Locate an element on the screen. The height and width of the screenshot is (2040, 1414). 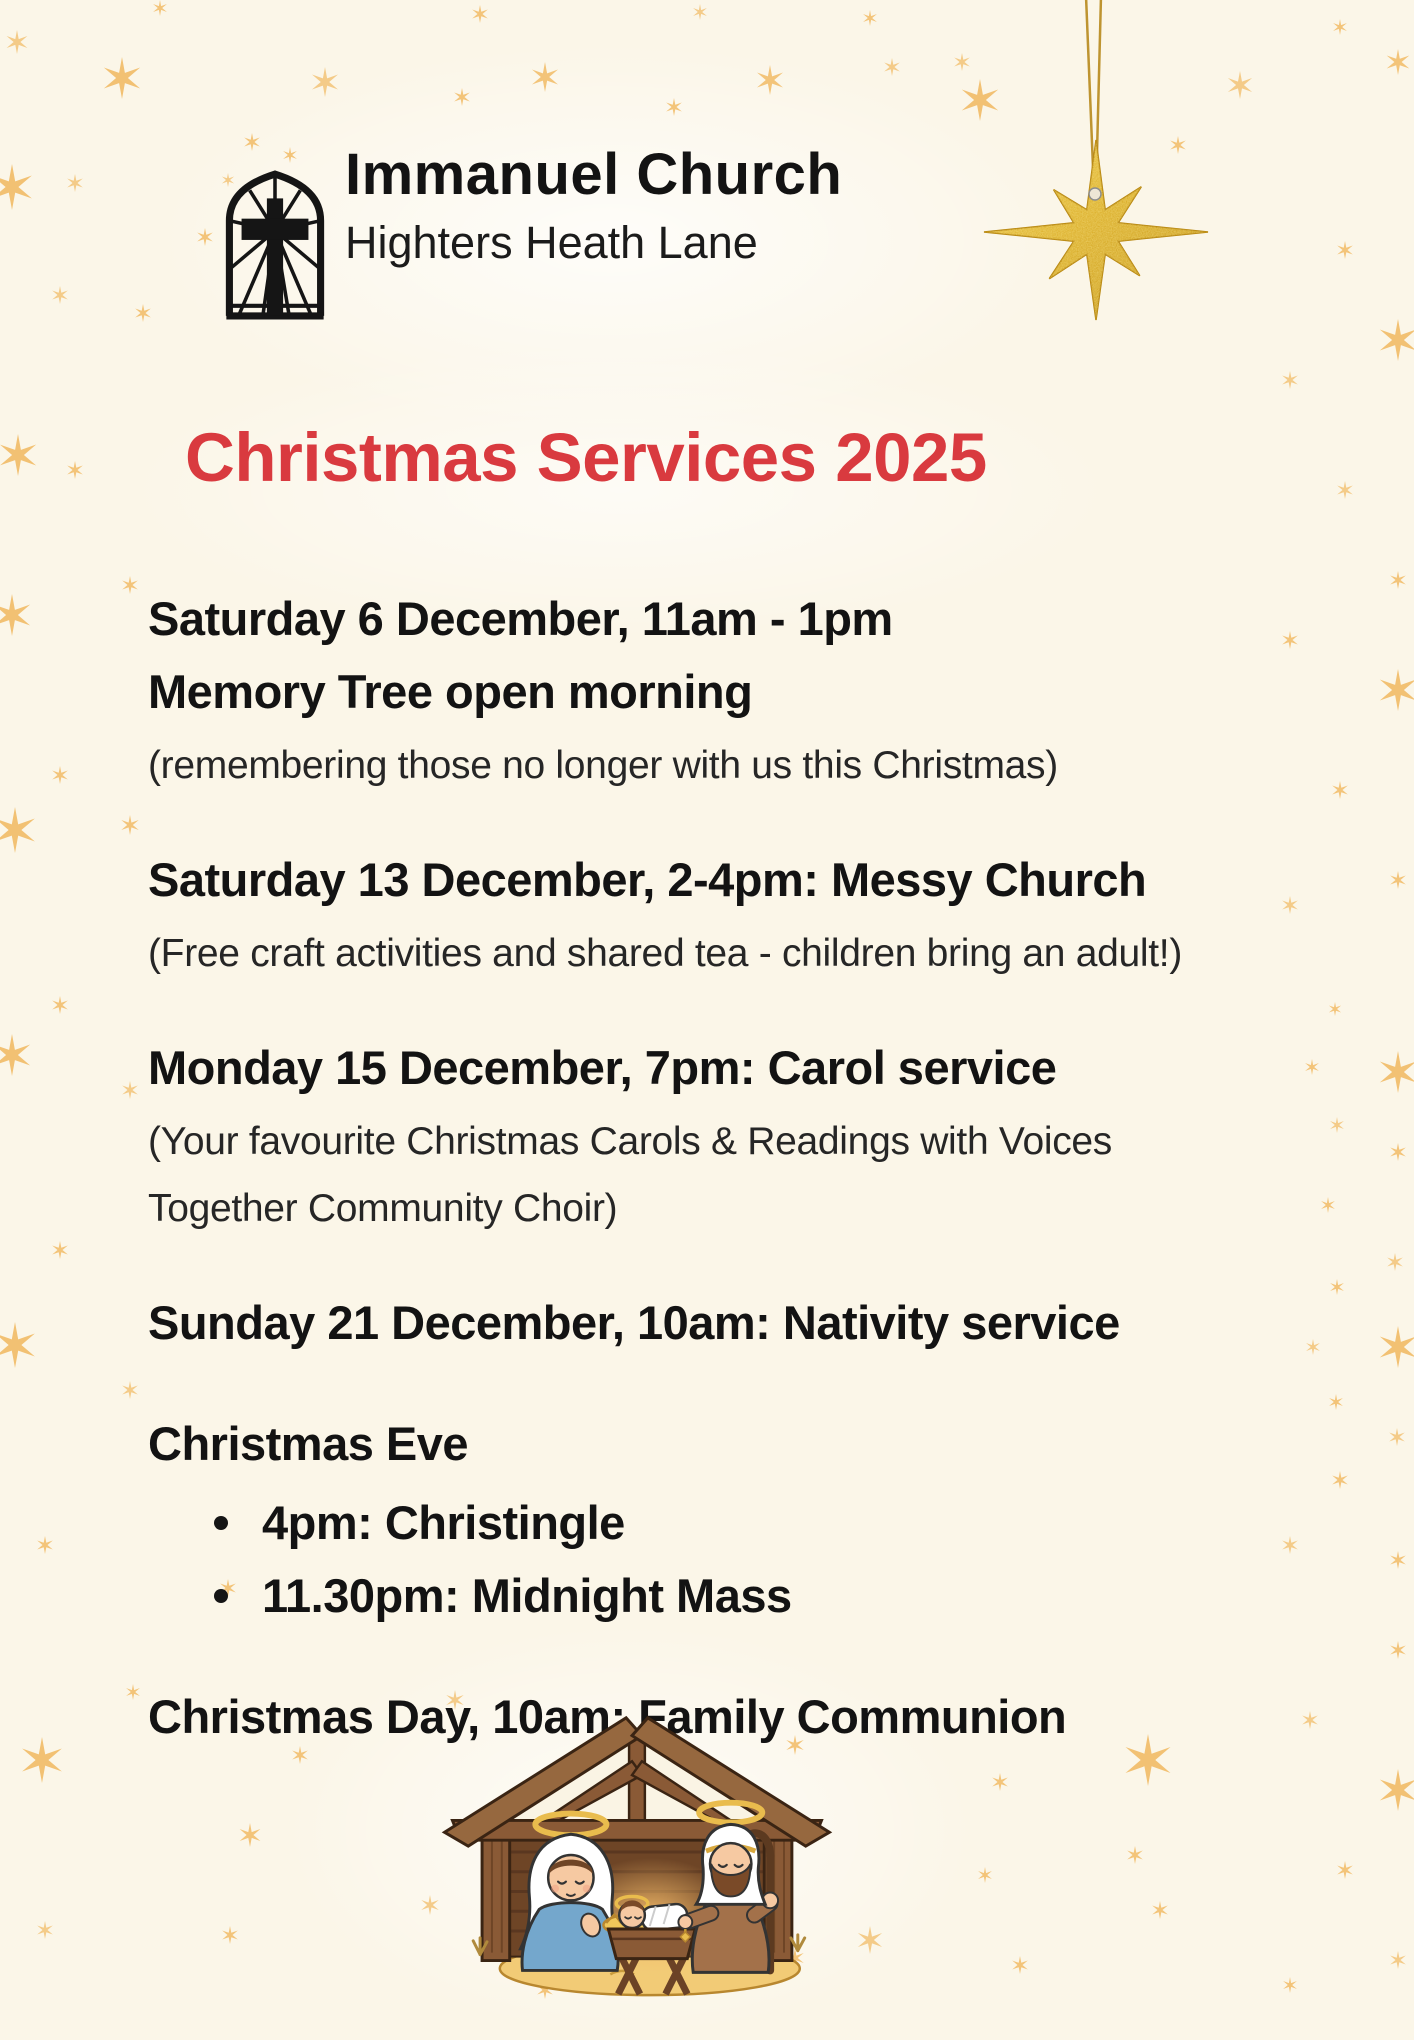
event-note: Together Community Choir) is located at coordinates (383, 1208).